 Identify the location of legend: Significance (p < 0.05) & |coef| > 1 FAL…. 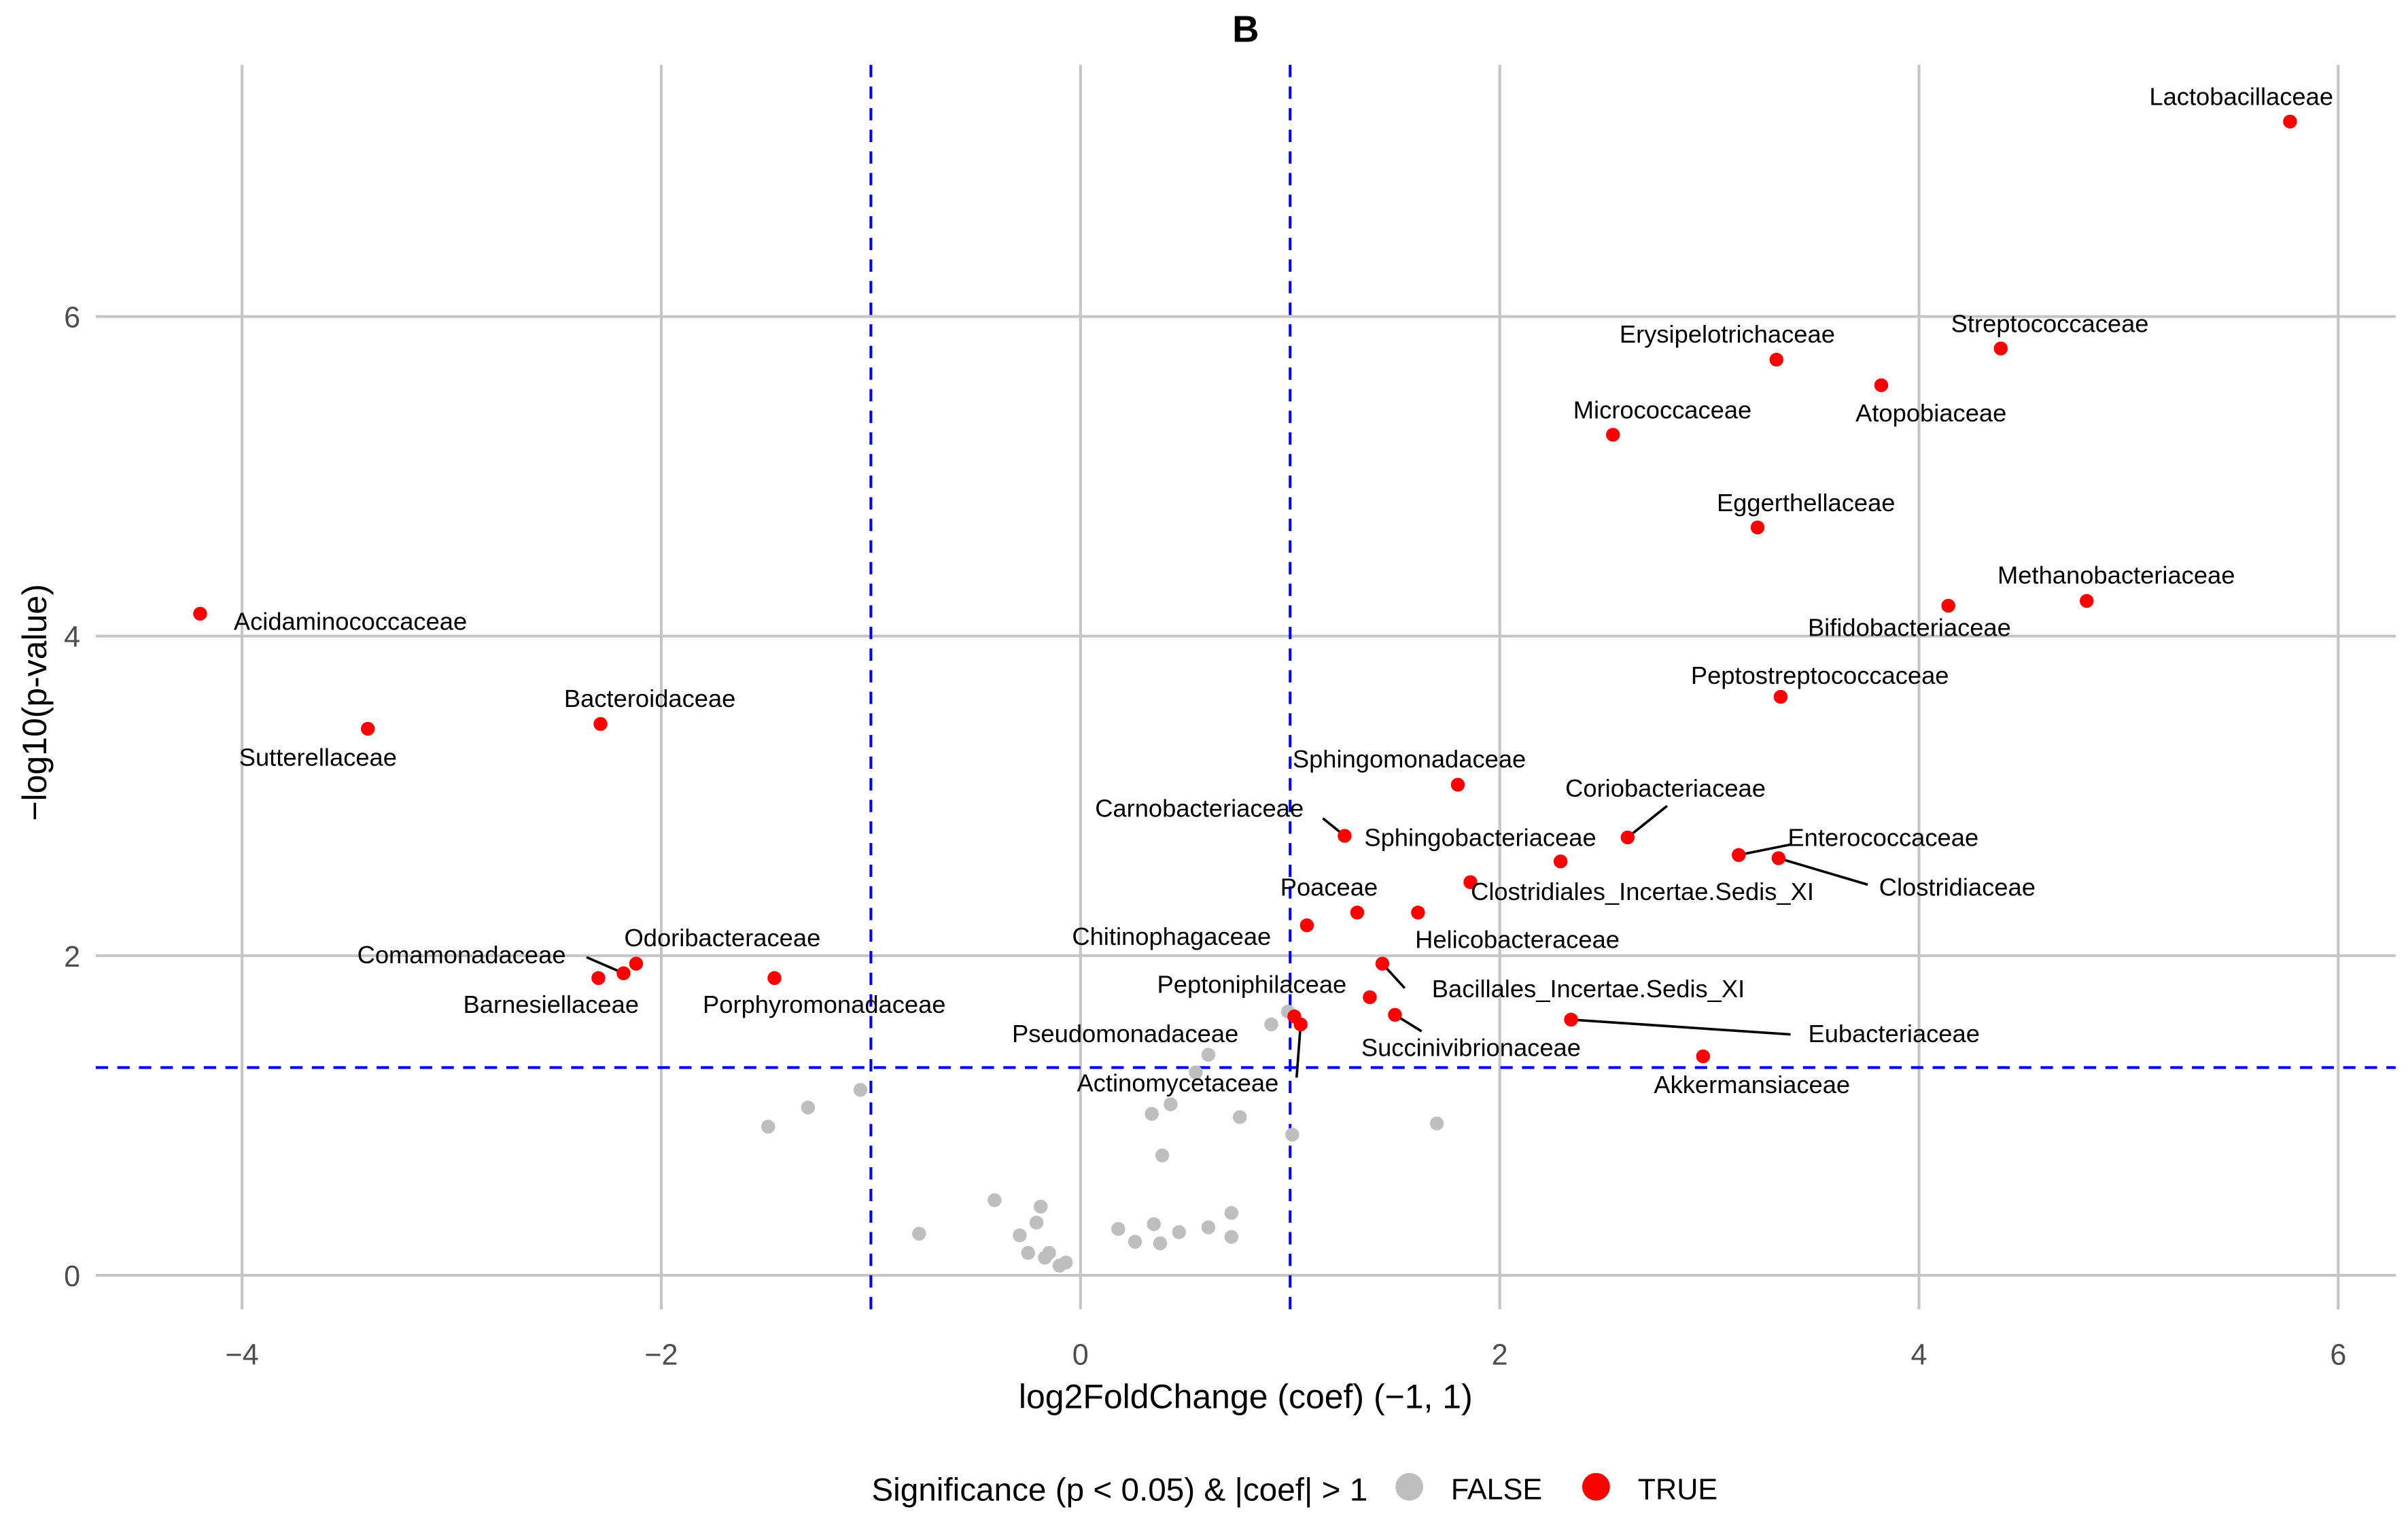
(1294, 1490).